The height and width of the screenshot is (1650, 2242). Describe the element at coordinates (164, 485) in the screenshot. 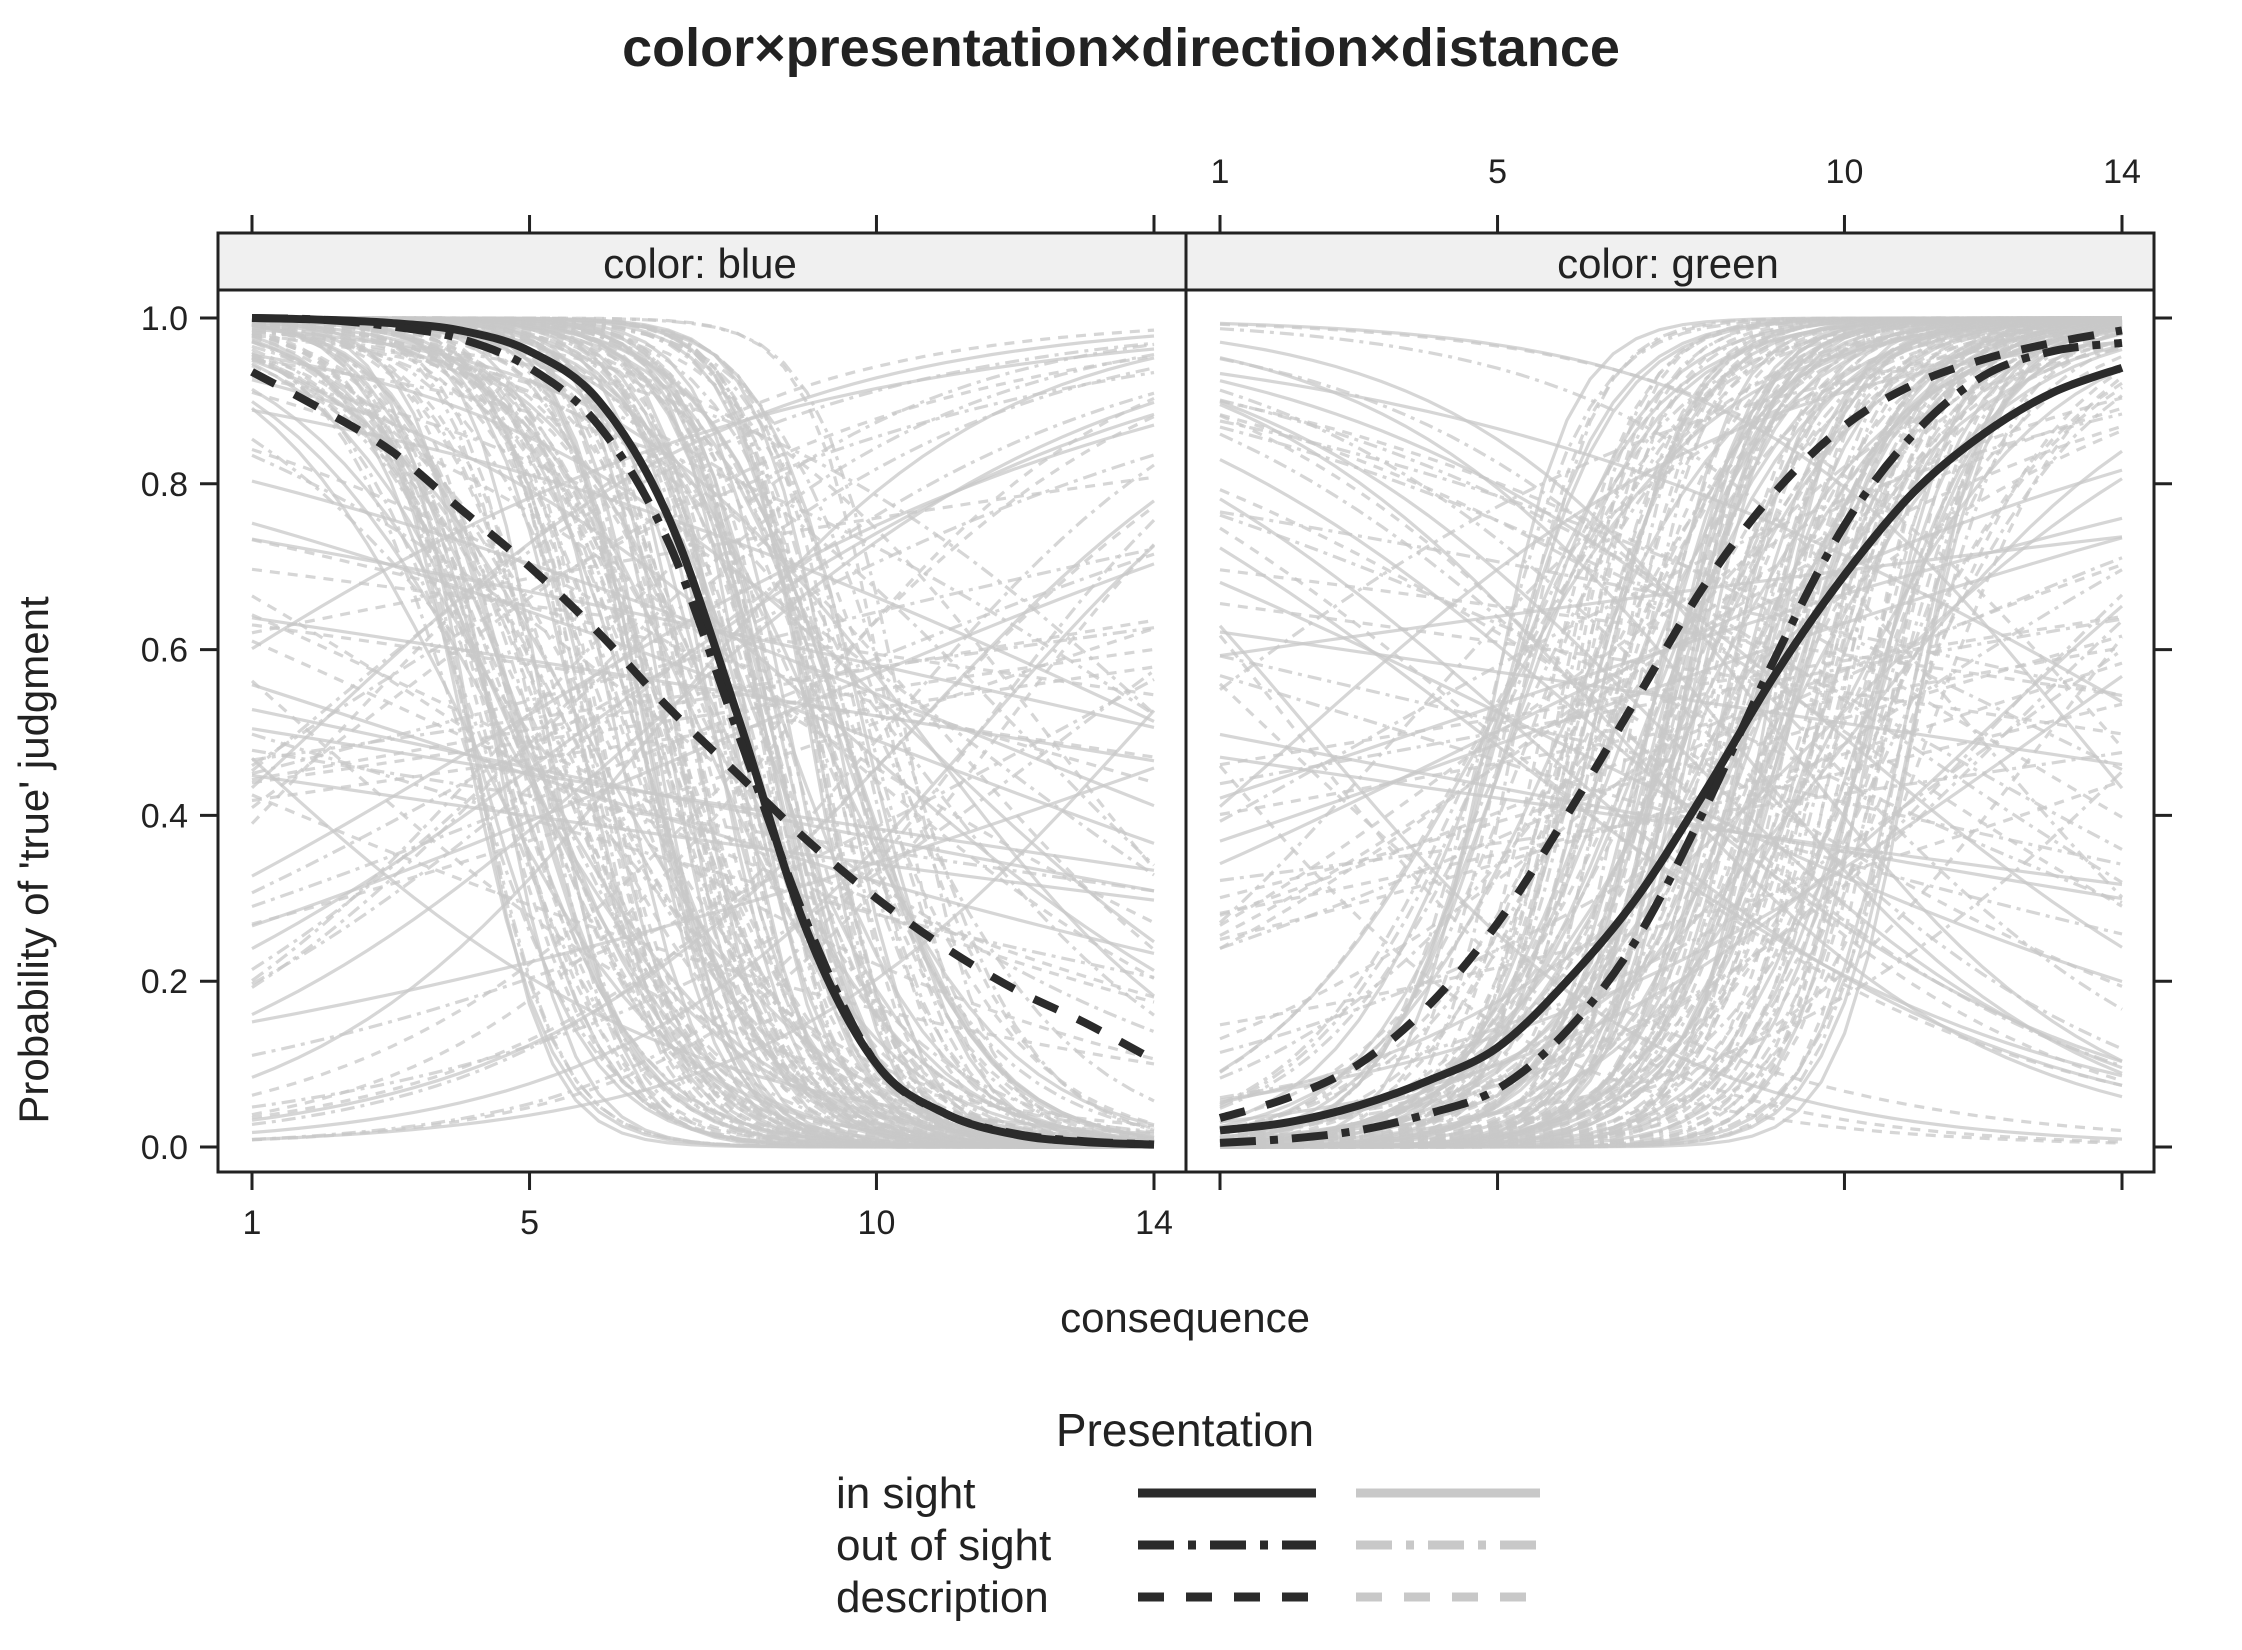

I see `y-tick-label: 0.8` at that location.